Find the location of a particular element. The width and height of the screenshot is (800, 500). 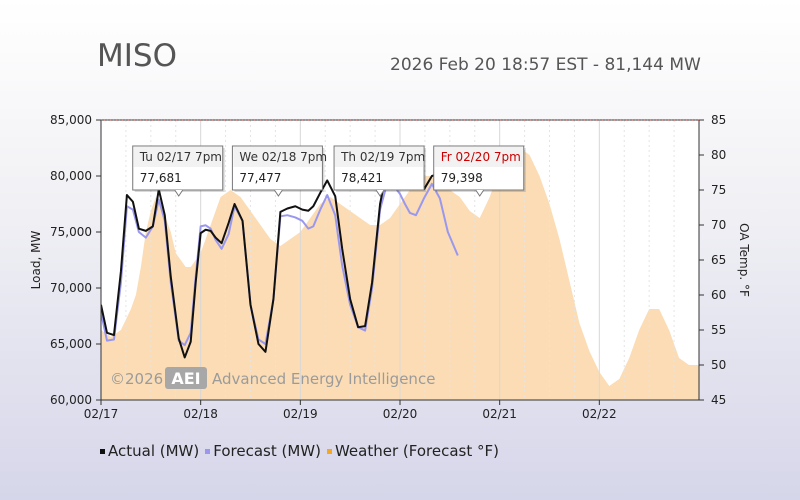

y-axis-title: Load, MW is located at coordinates (36, 260).